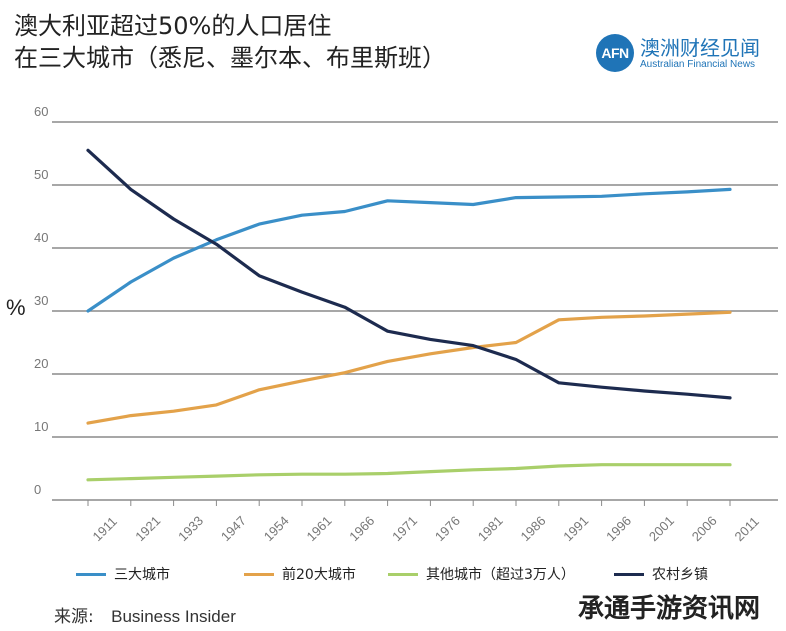  Describe the element at coordinates (669, 609) in the screenshot. I see `corner-watermark: 承通手游资讯网` at that location.